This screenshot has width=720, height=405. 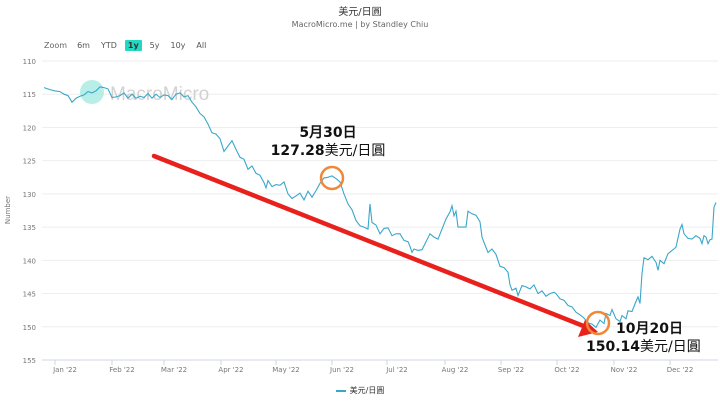 I want to click on legend-item-usdjpy: 美元/日圓, so click(x=367, y=390).